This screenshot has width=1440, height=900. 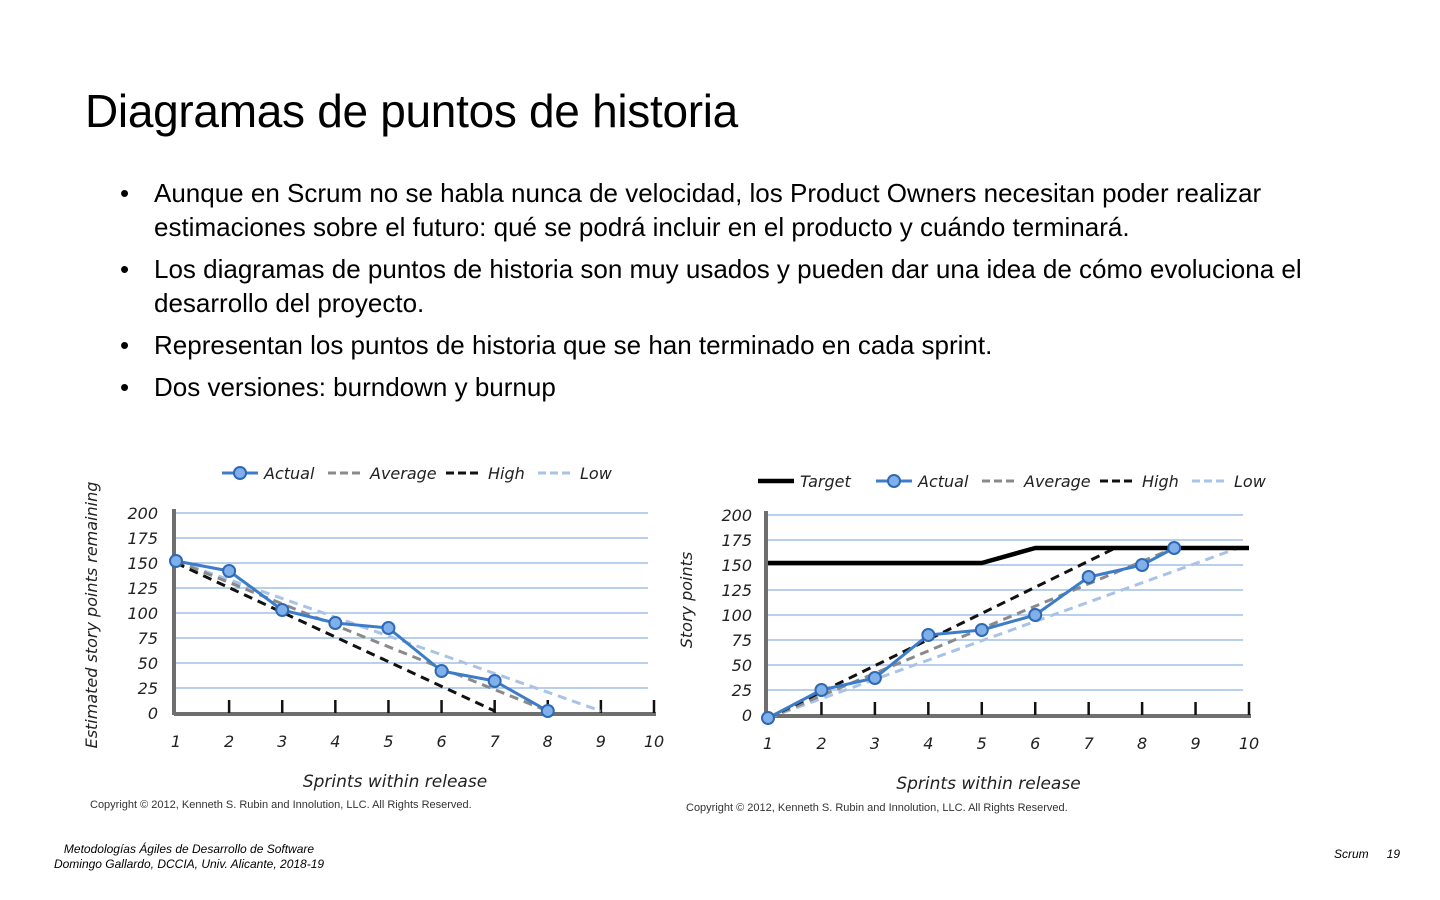 What do you see at coordinates (91, 615) in the screenshot?
I see `y-axis-label: Estimated story points remaining` at bounding box center [91, 615].